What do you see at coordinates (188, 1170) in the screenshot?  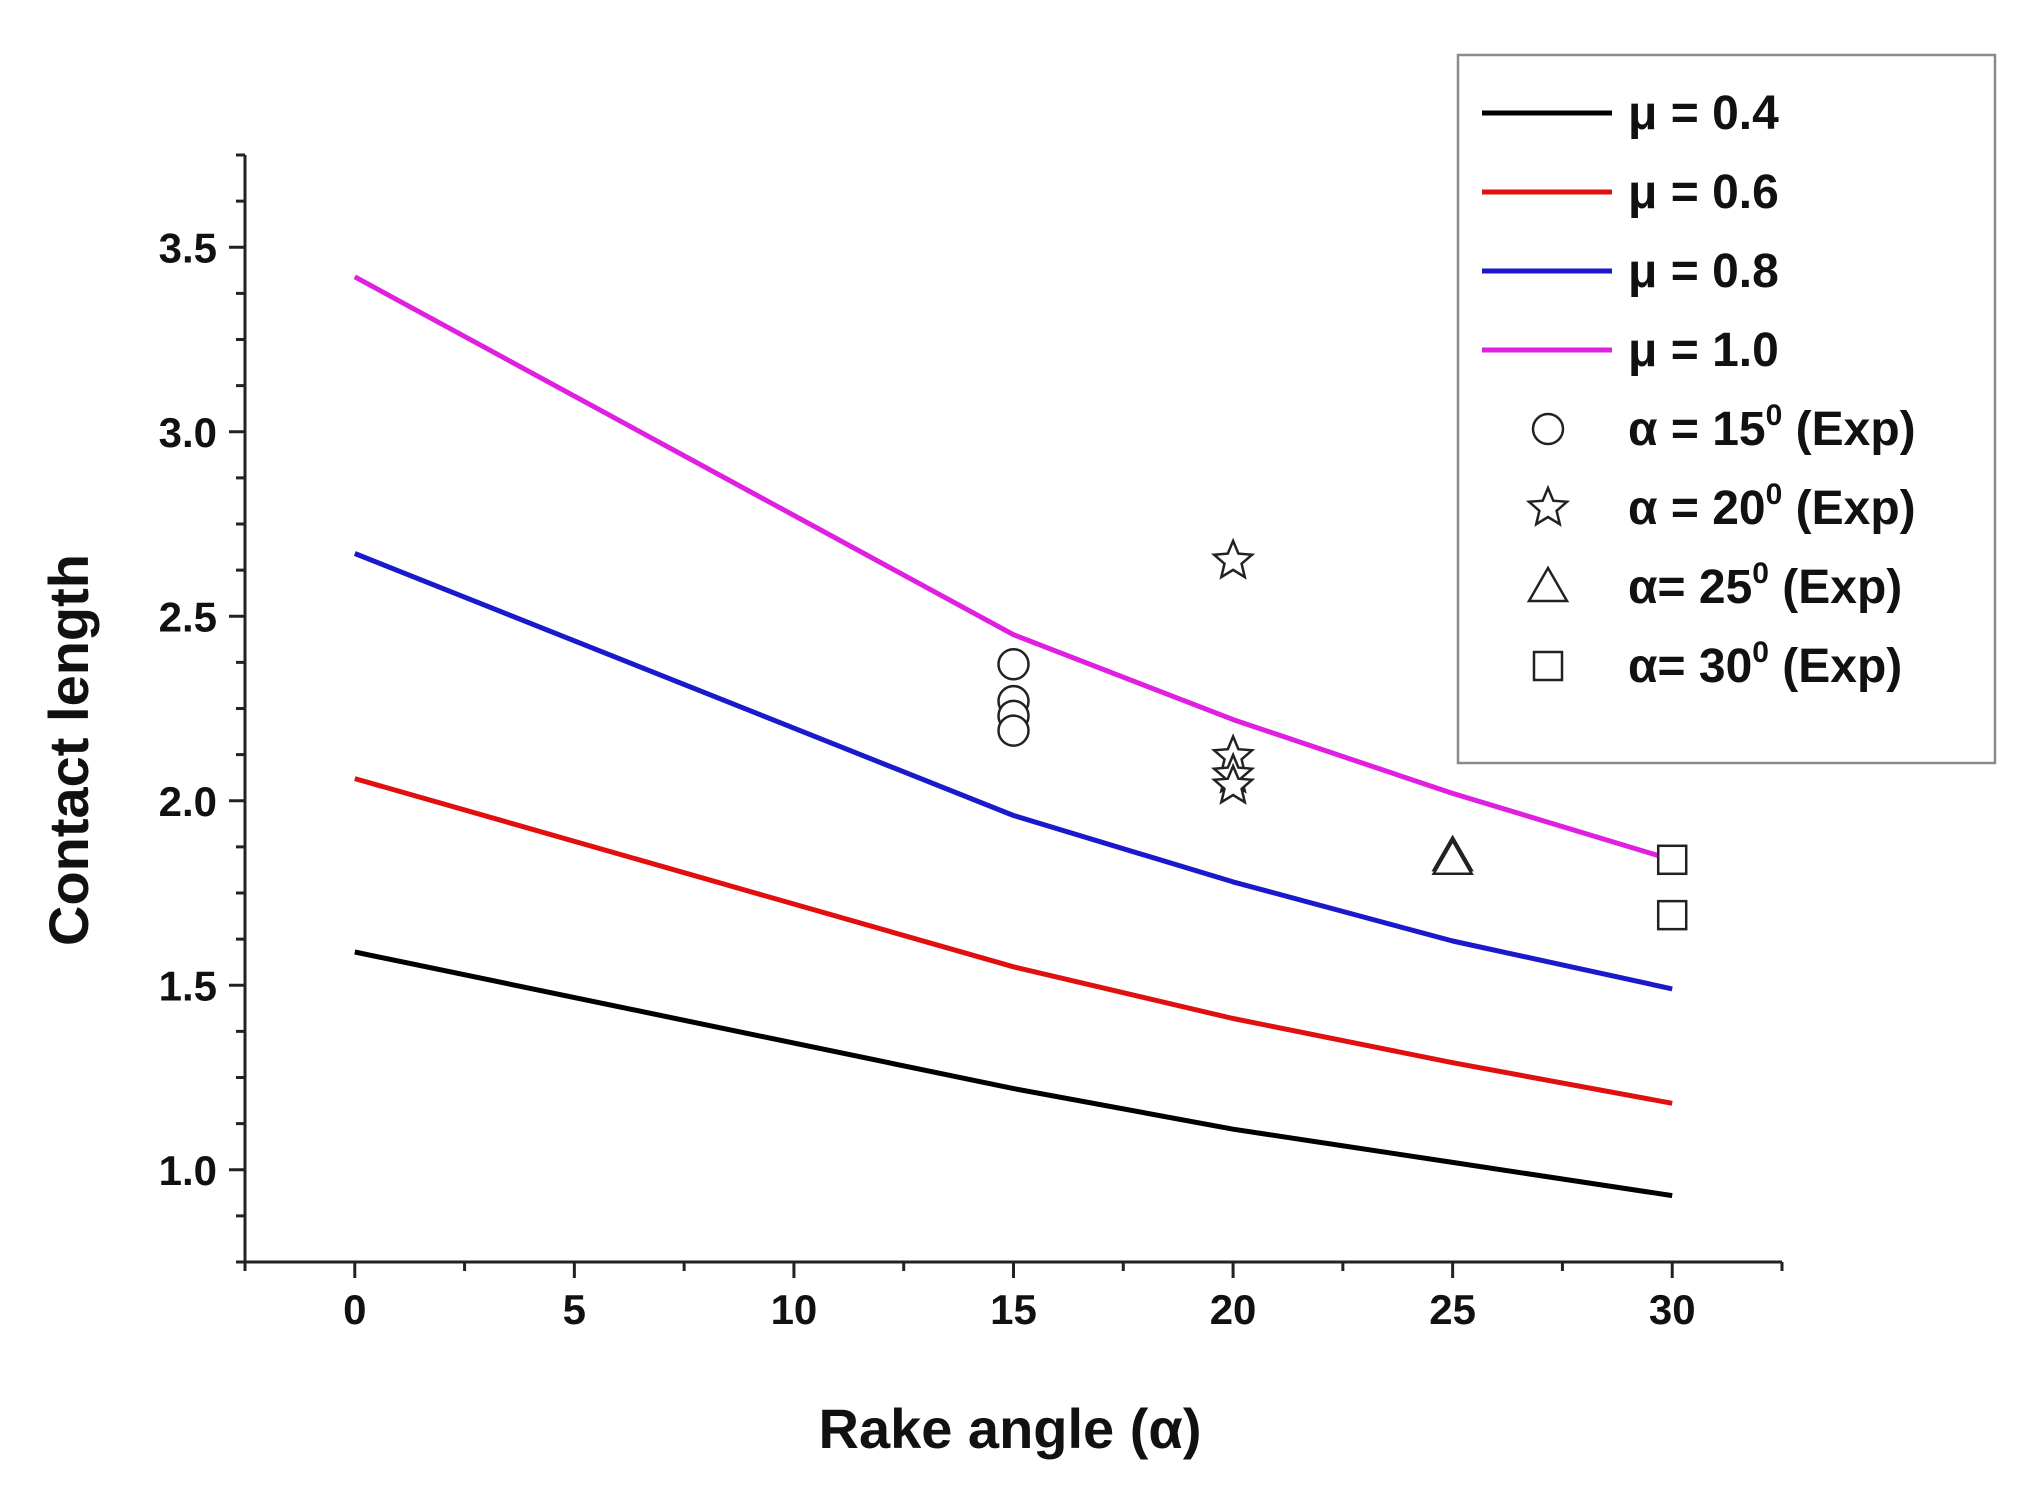 I see `y-tick-label: 1.0` at bounding box center [188, 1170].